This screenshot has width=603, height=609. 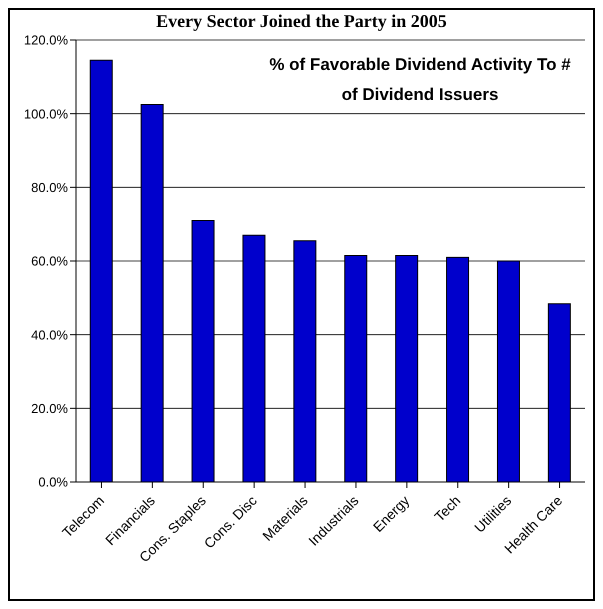 I want to click on y-tick-label: 20.0%, so click(x=49, y=408).